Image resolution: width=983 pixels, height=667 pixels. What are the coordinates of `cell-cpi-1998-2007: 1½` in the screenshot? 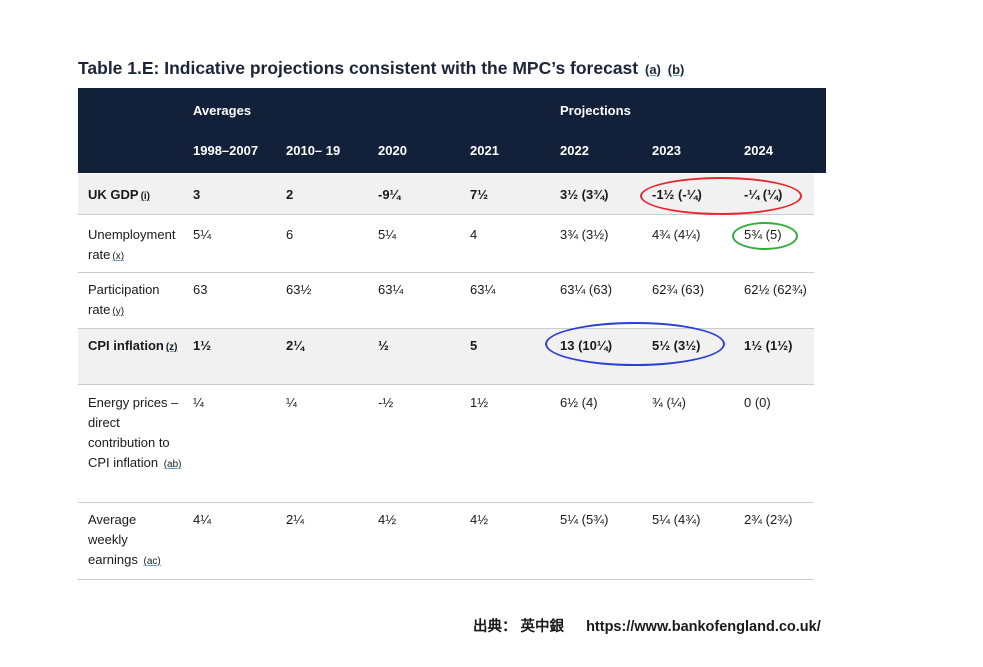 It's located at (202, 345).